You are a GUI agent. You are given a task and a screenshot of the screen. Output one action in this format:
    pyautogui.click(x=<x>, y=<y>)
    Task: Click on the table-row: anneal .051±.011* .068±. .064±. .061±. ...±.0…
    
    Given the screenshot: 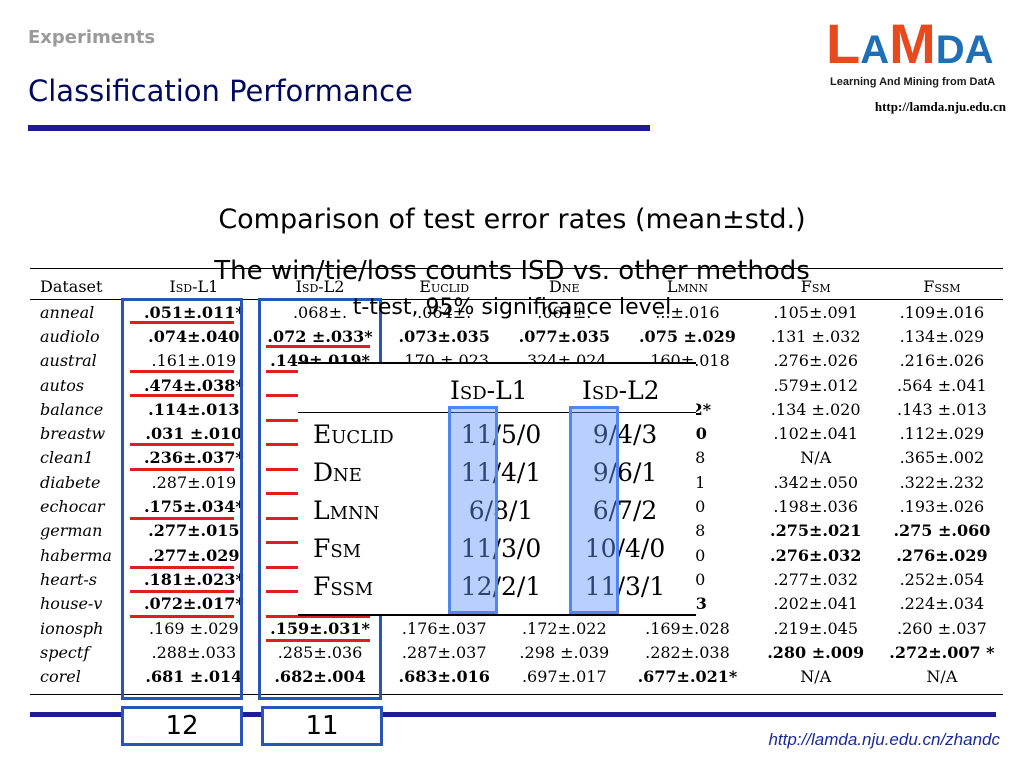 What is the action you would take?
    pyautogui.click(x=516, y=312)
    